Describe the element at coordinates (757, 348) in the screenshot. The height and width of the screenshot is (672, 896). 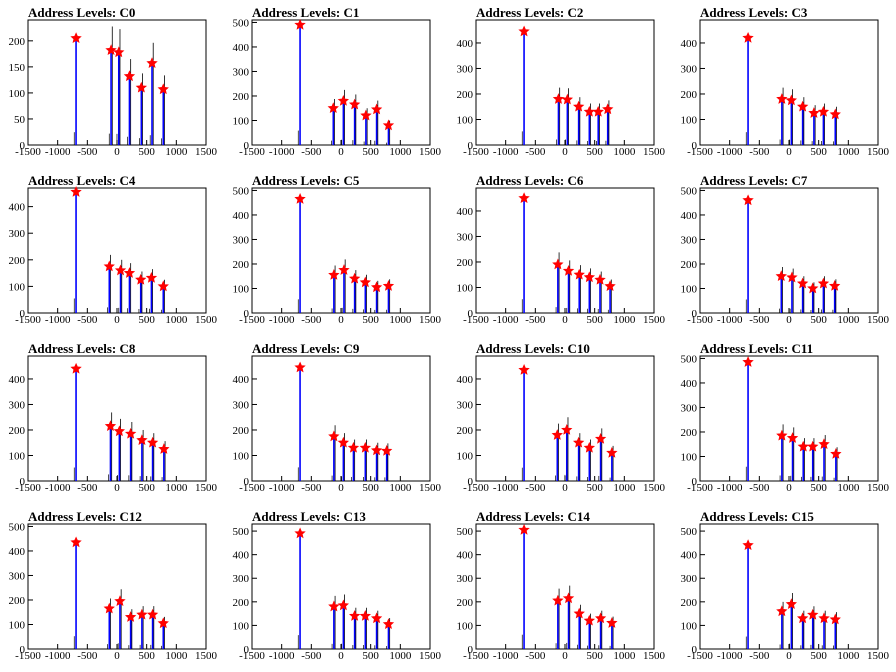
I see `chart-title: Address Levels: C11` at that location.